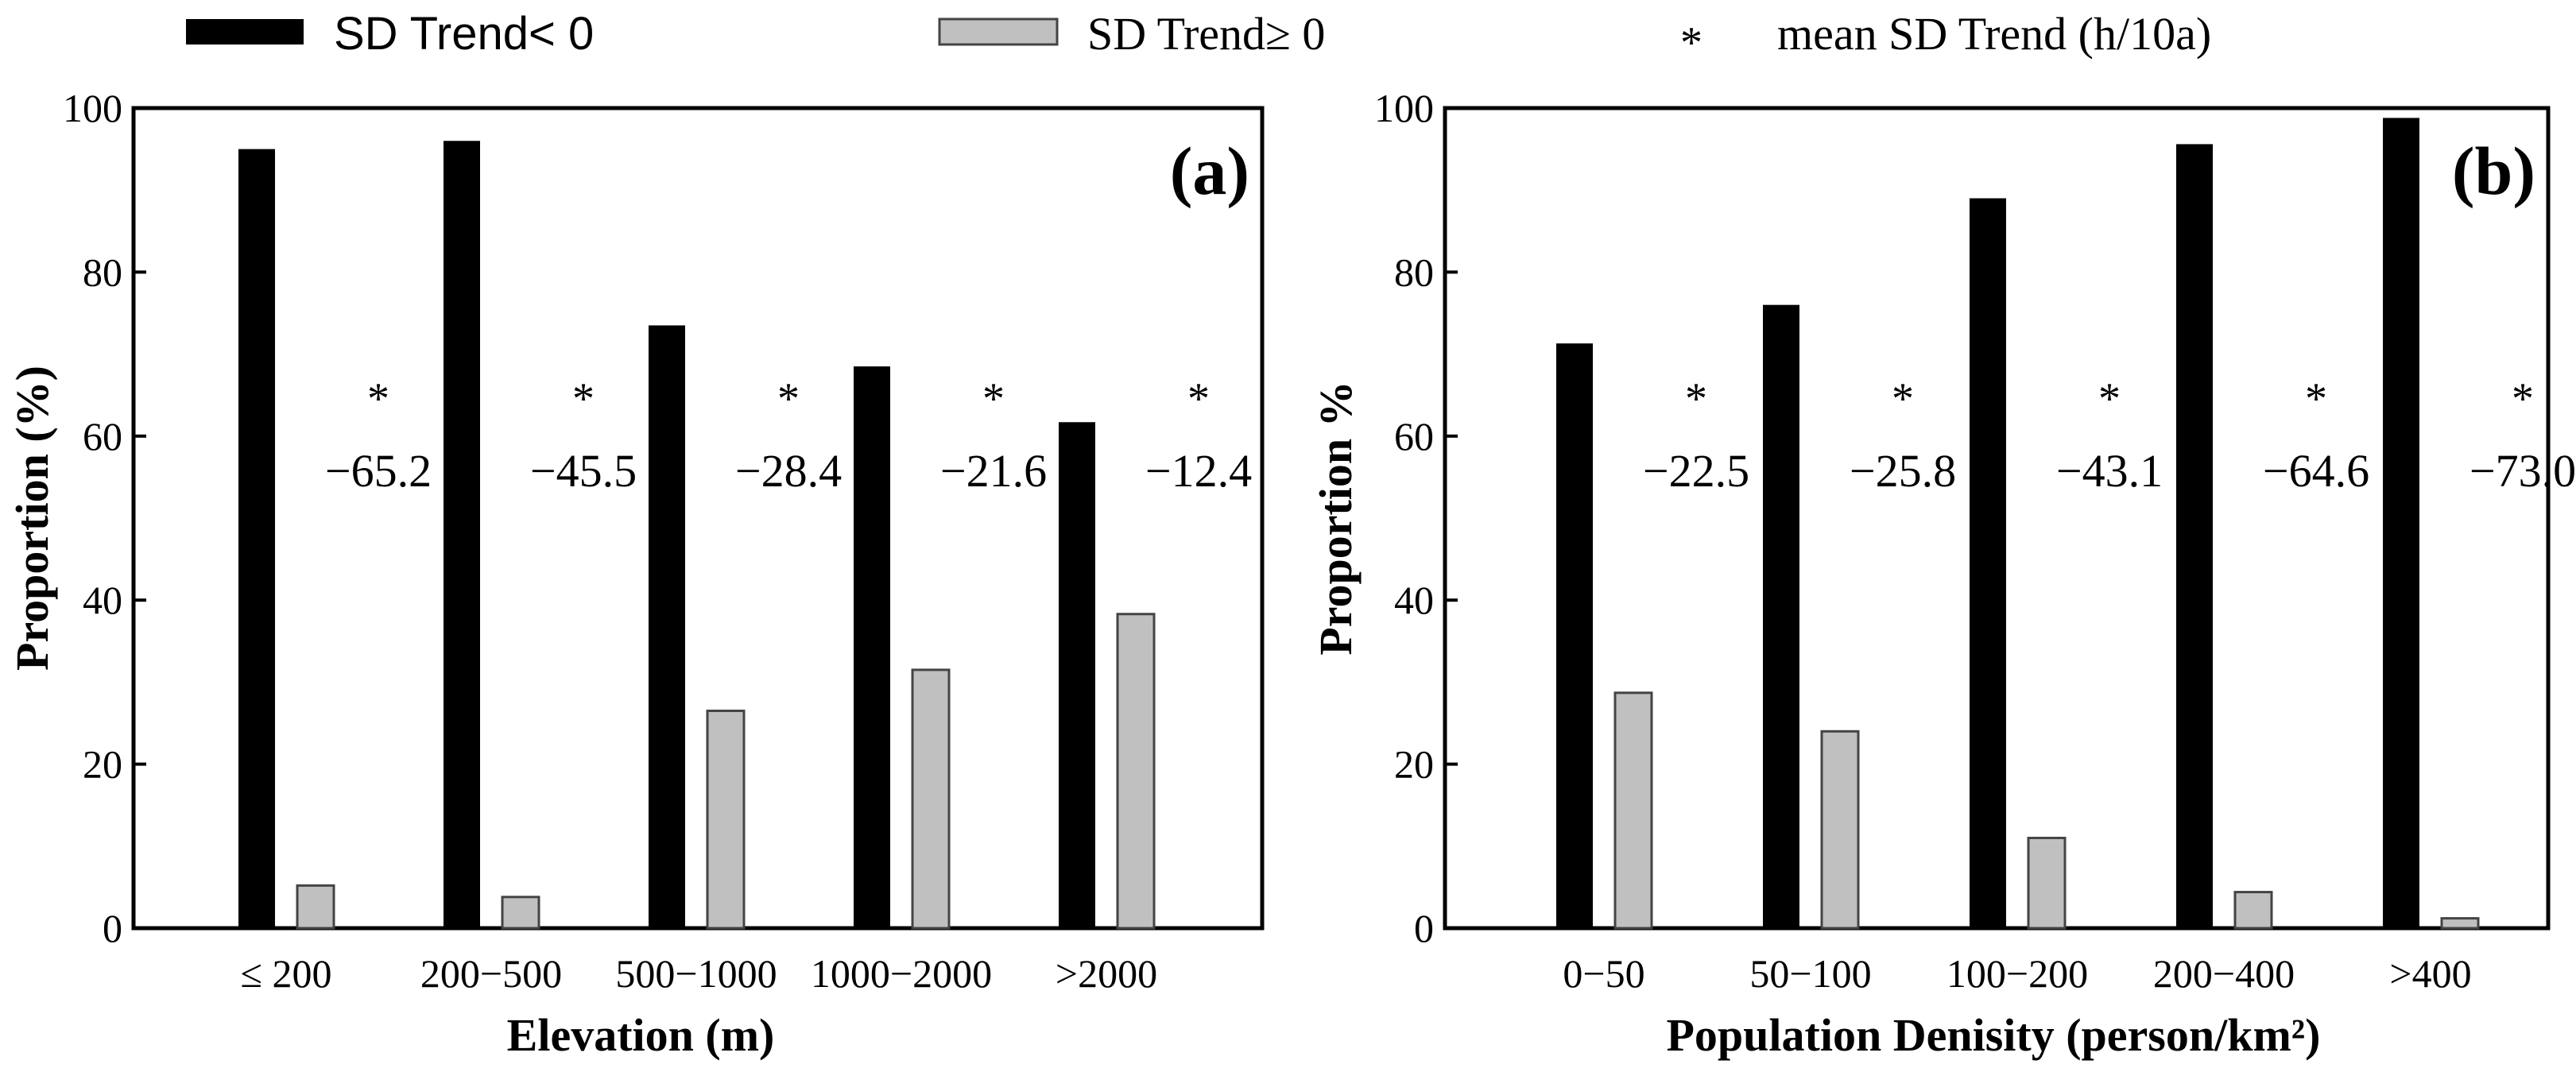 This screenshot has width=2576, height=1072. Describe the element at coordinates (999, 31) in the screenshot. I see `legend-swatch-positive` at that location.